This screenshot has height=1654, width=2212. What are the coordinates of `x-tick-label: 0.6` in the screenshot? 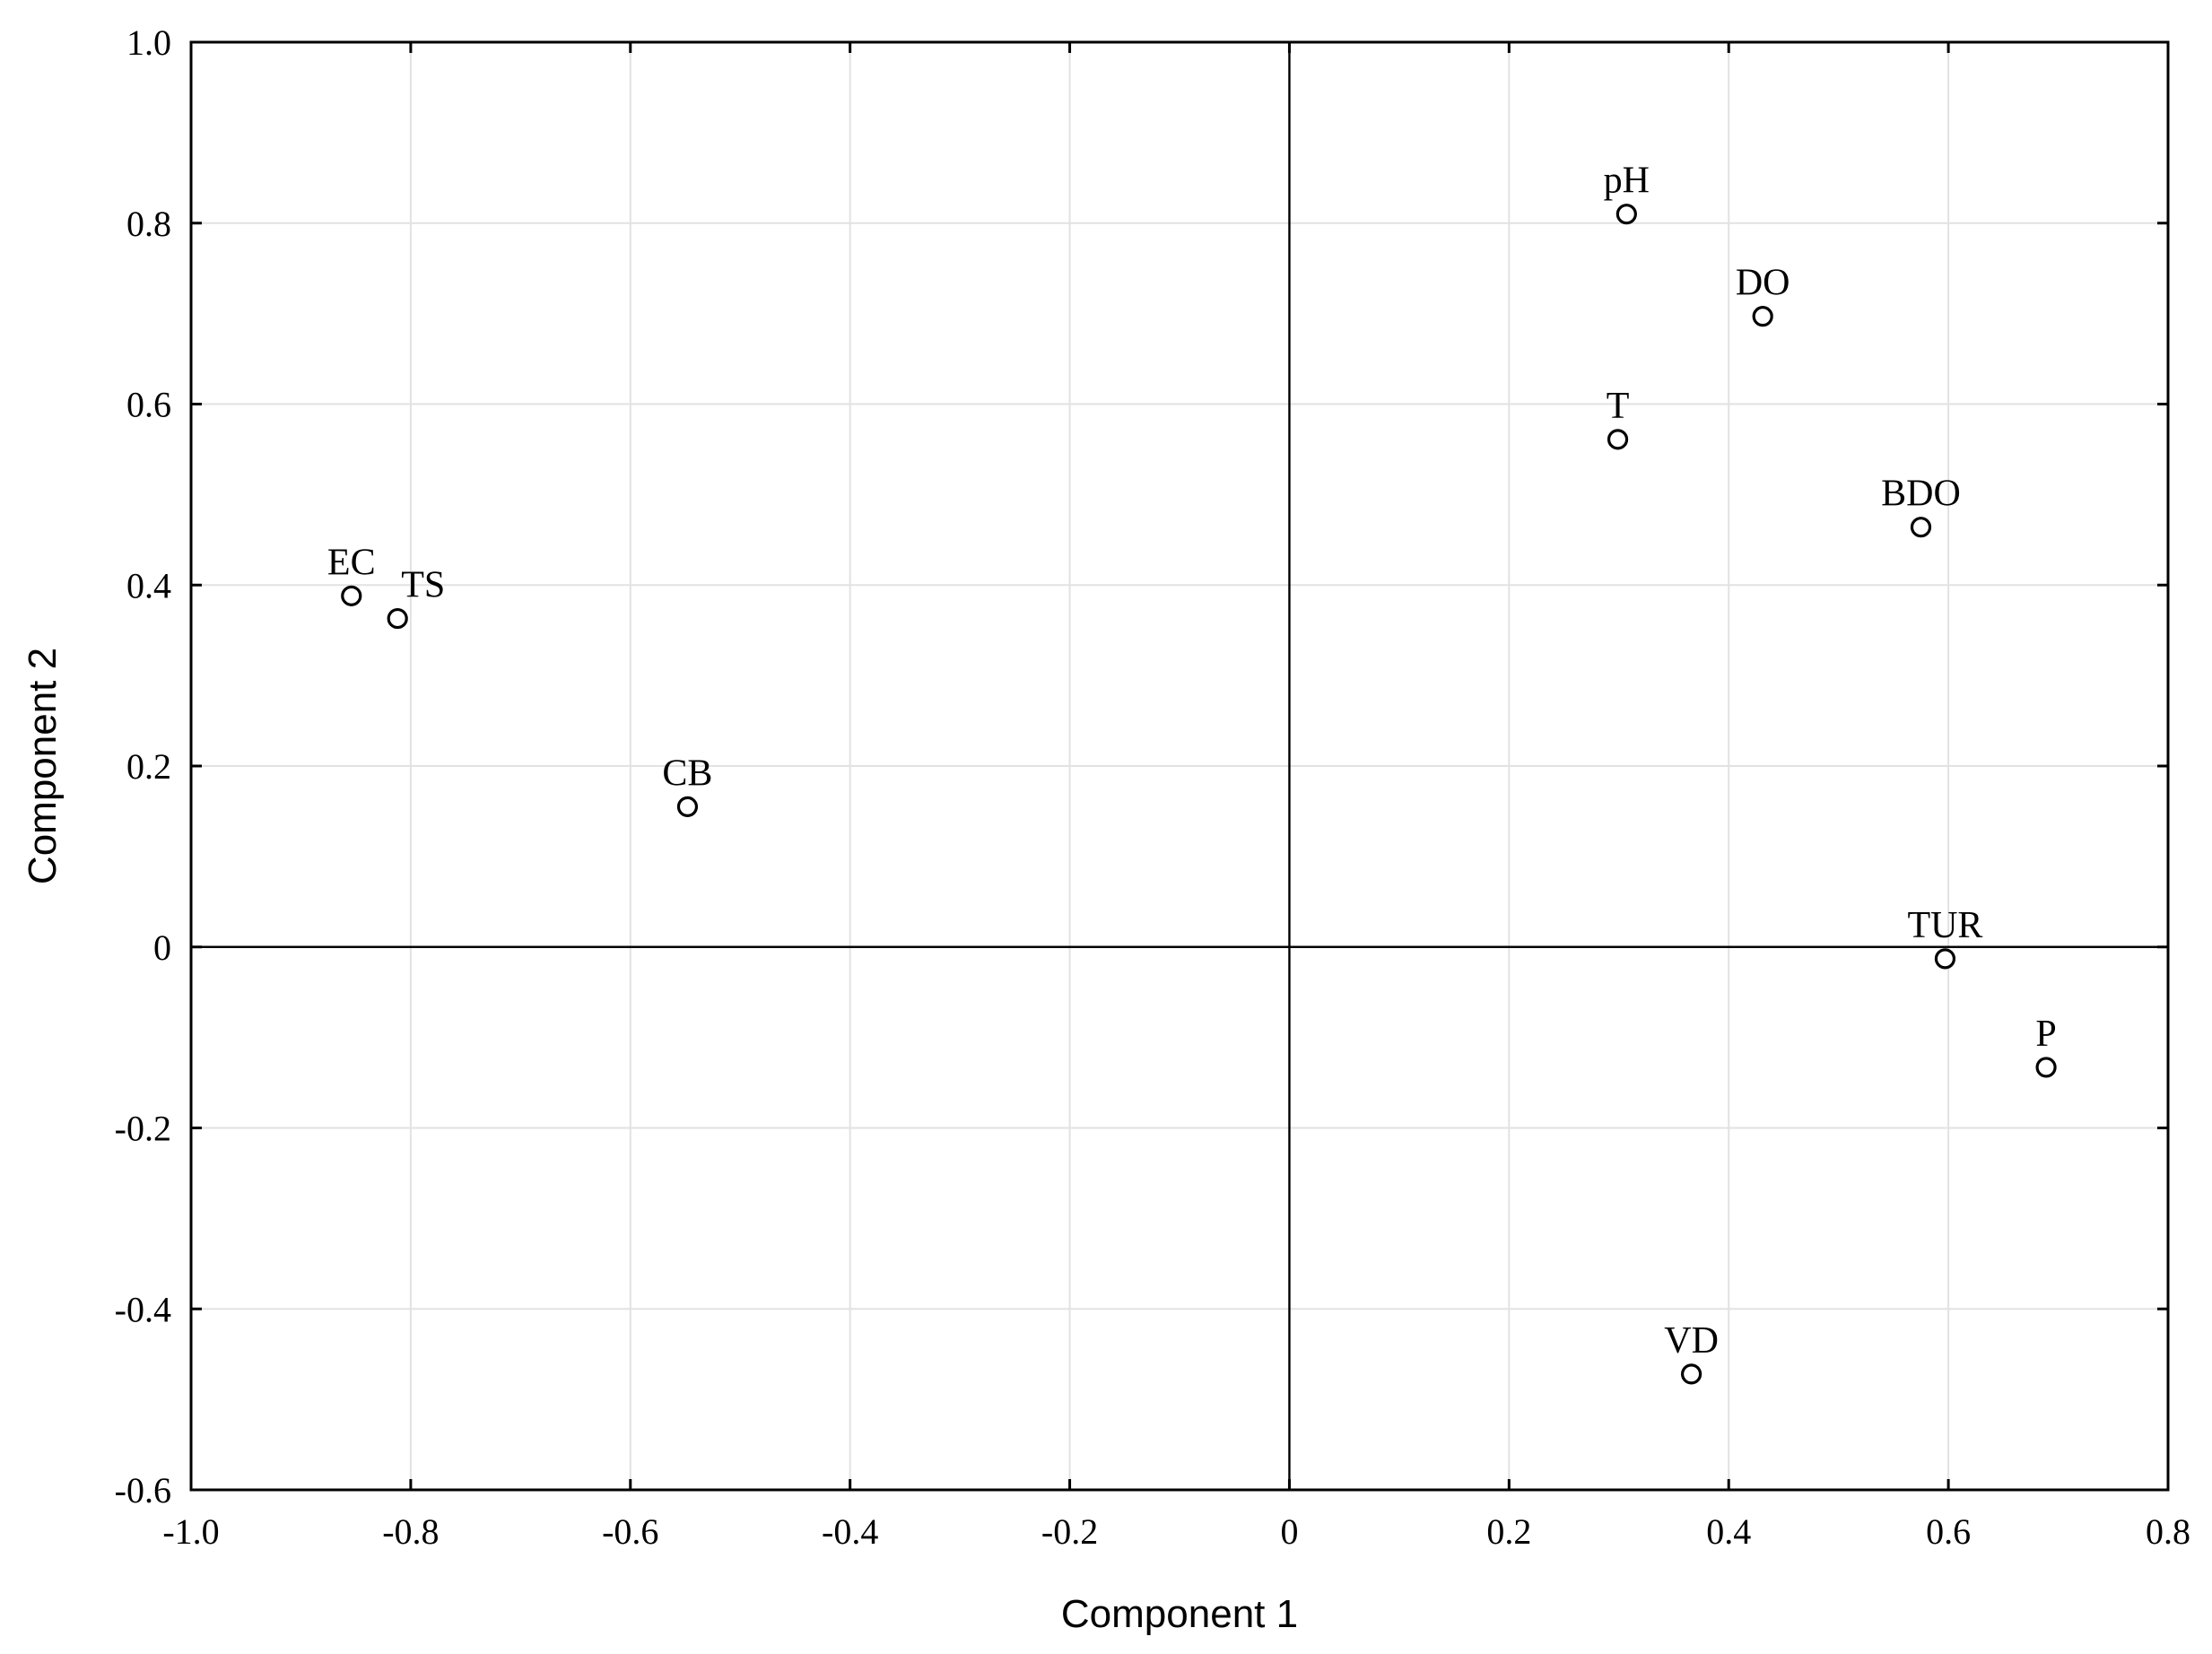 It's located at (1948, 1531).